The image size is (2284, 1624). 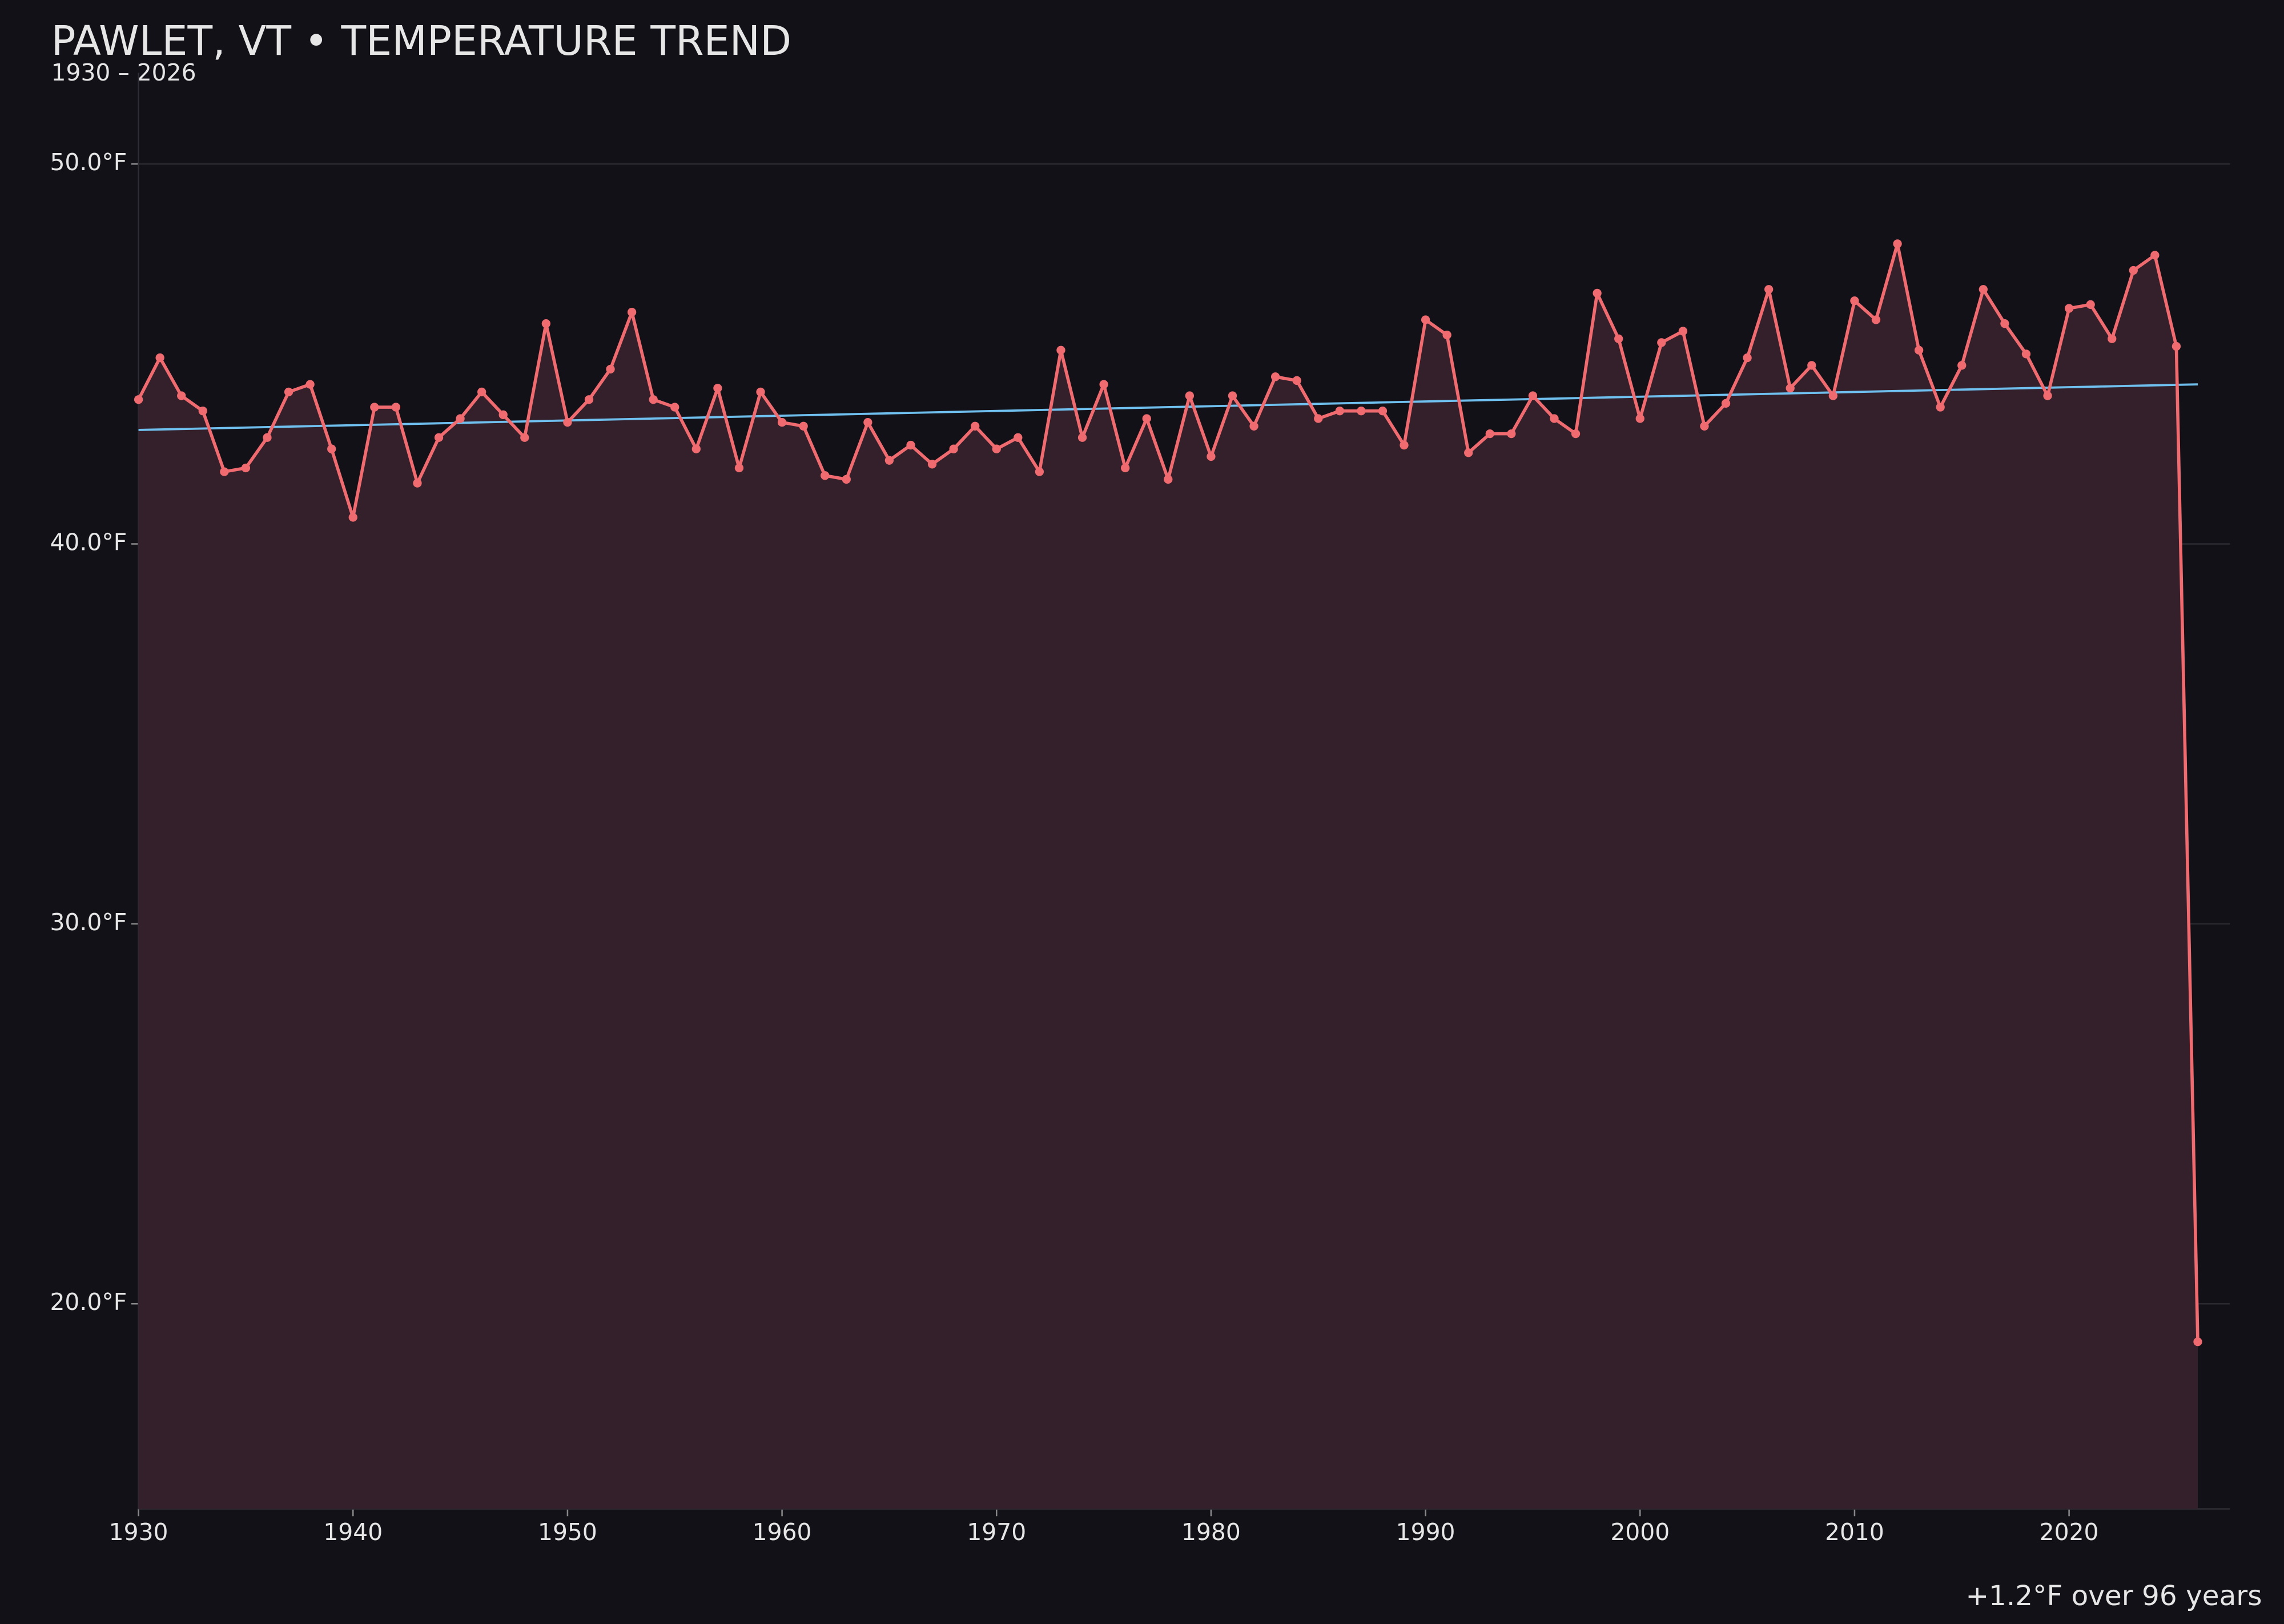 What do you see at coordinates (567, 1532) in the screenshot?
I see `x-tick-label: 1950` at bounding box center [567, 1532].